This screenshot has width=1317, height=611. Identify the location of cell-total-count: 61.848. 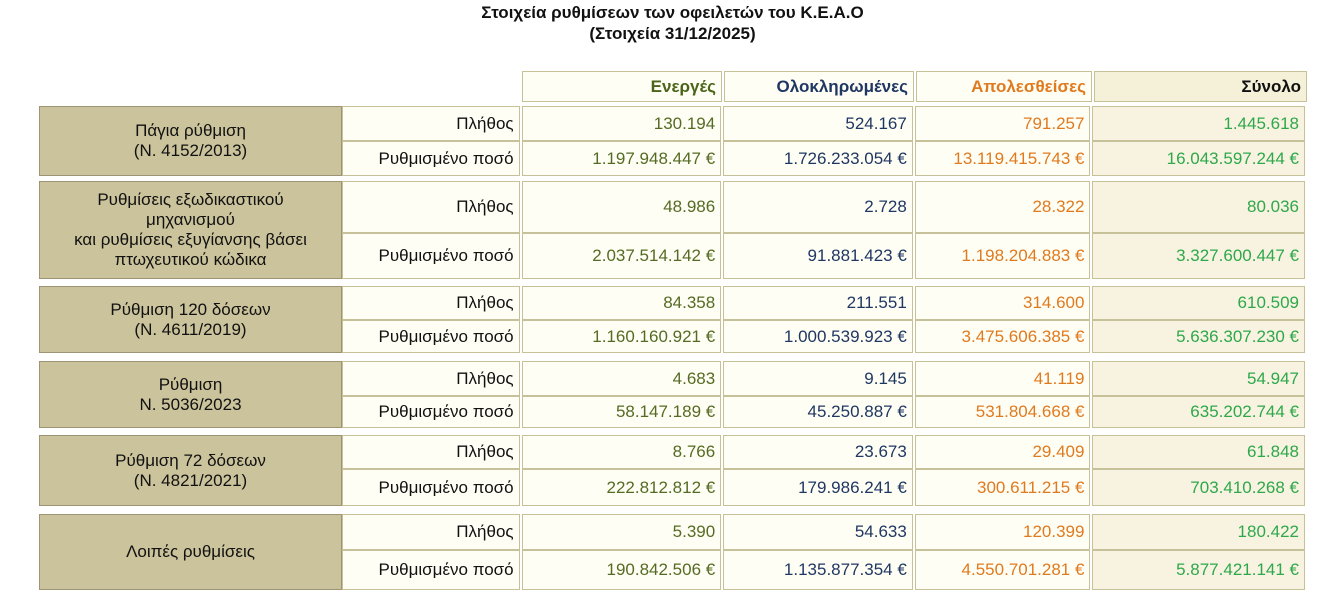
(1198, 452).